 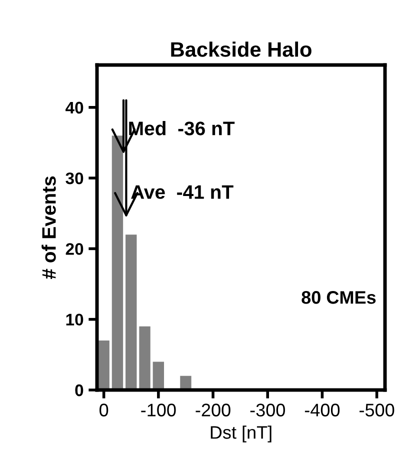 I want to click on y-tick-label: 30, so click(x=75, y=178).